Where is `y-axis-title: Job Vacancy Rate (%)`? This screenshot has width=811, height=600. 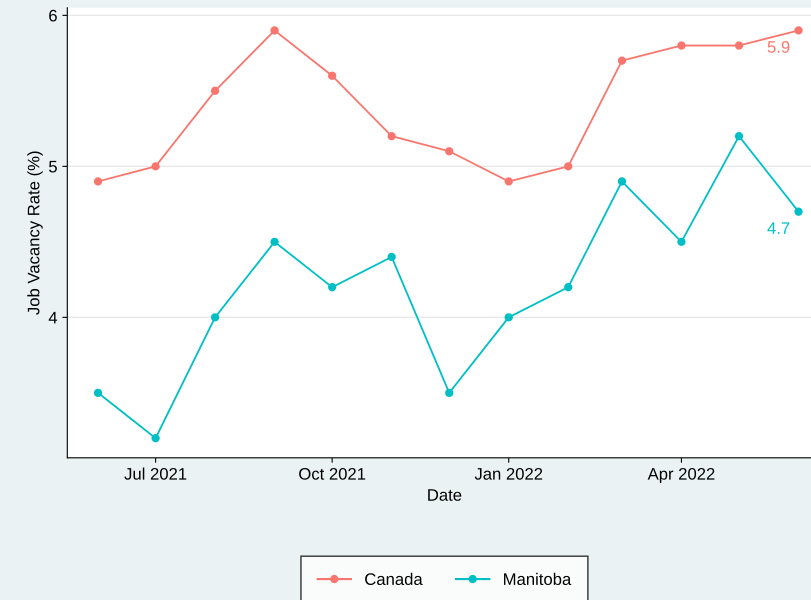
y-axis-title: Job Vacancy Rate (%) is located at coordinates (35, 233).